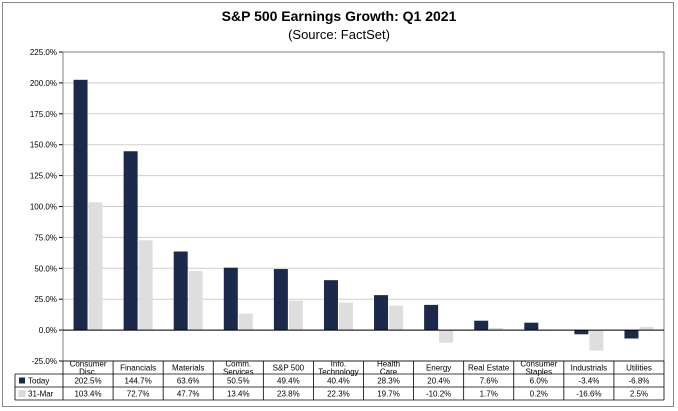  What do you see at coordinates (43, 83) in the screenshot?
I see `y-tick-label: 200.0%` at bounding box center [43, 83].